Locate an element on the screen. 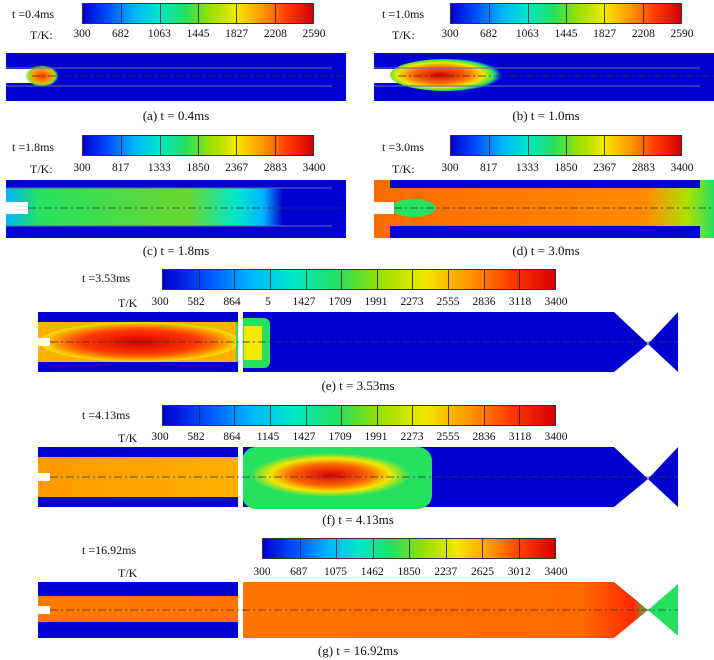 Image resolution: width=714 pixels, height=660 pixels. temperature-field-c is located at coordinates (174, 209).